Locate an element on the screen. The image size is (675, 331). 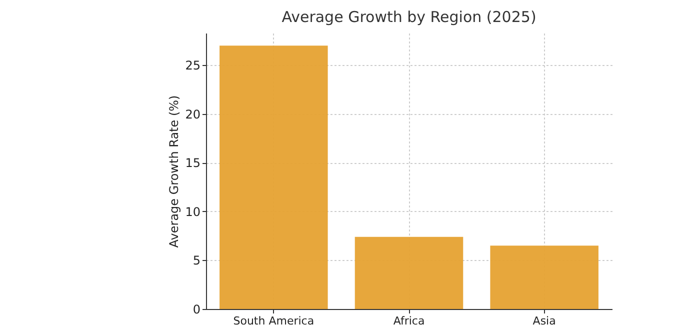
chart-title: Average Growth by Region (2025) is located at coordinates (409, 17).